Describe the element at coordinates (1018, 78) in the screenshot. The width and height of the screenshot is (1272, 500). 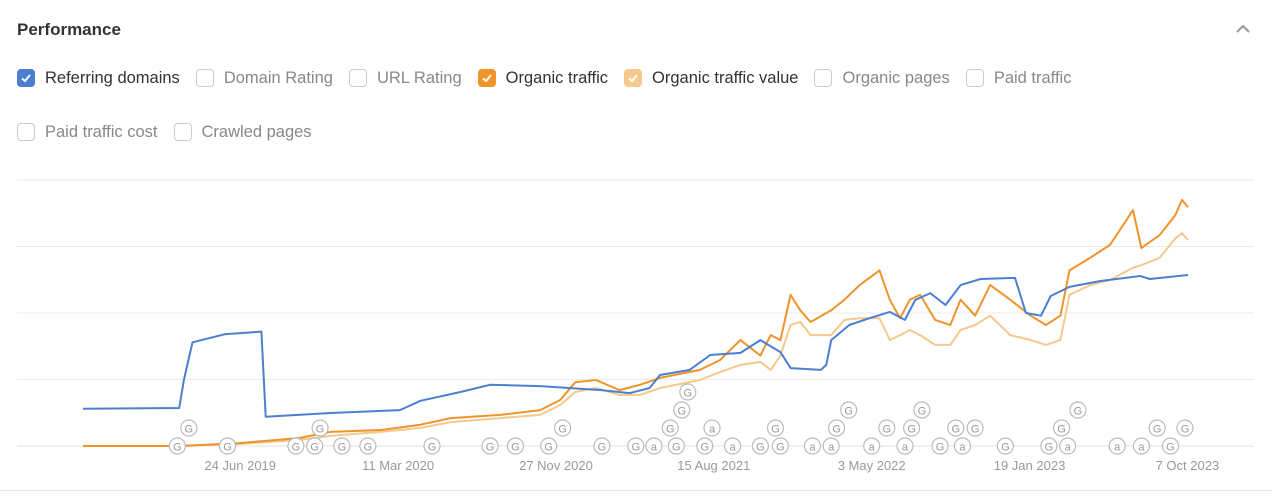
I see `legend-checkbox-paid-traffic: Paid traffic` at that location.